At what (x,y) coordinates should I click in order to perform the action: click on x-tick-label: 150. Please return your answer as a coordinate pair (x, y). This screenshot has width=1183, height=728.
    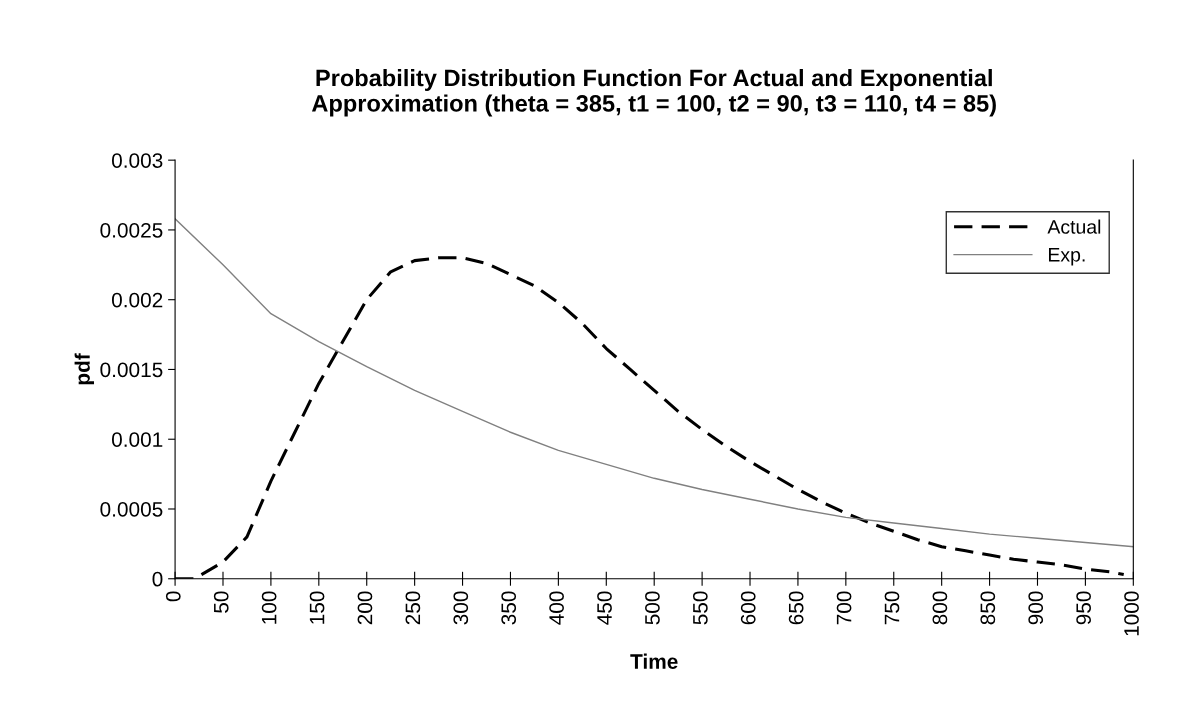
    Looking at the image, I should click on (317, 607).